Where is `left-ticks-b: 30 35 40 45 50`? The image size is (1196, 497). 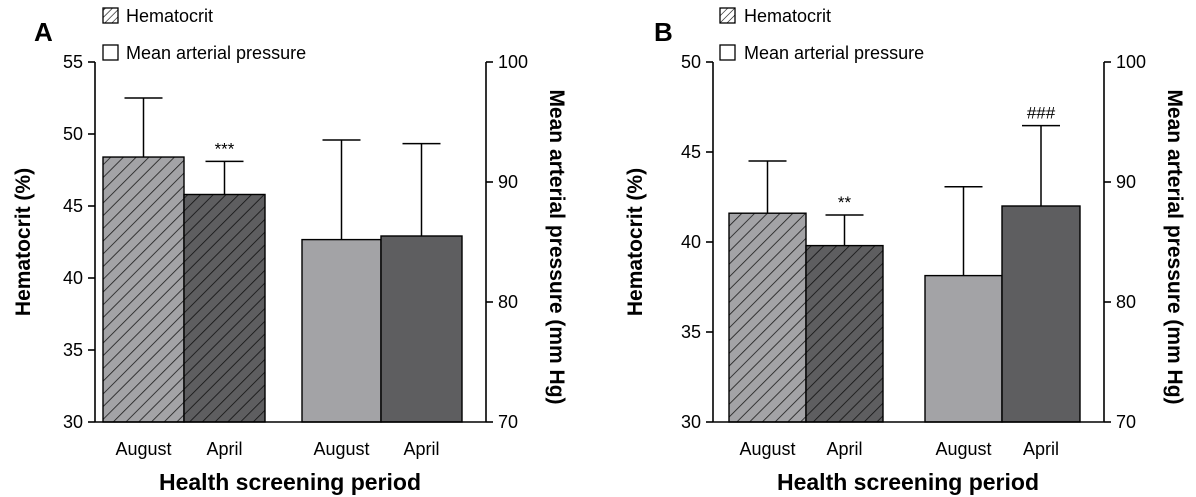 left-ticks-b: 30 35 40 45 50 is located at coordinates (697, 242).